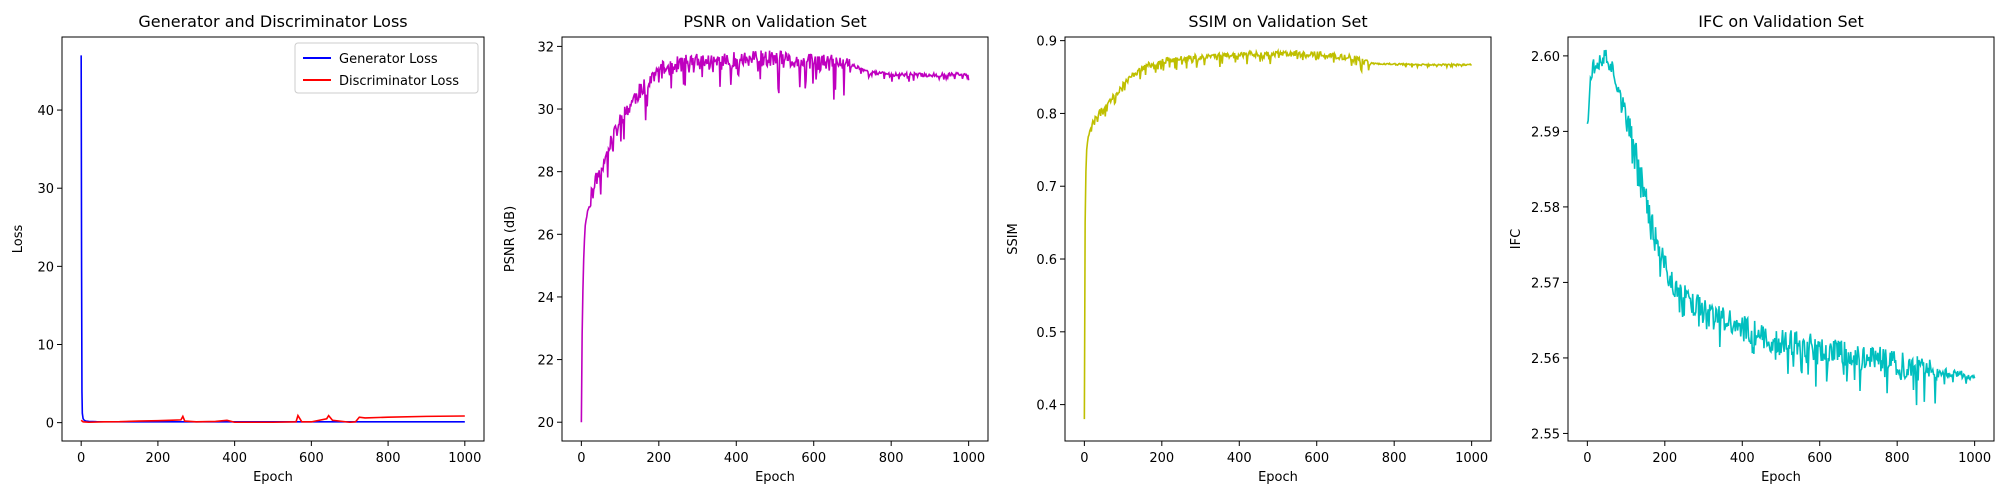 The image size is (2000, 500). What do you see at coordinates (545, 47) in the screenshot?
I see `y-tick-label: 32` at bounding box center [545, 47].